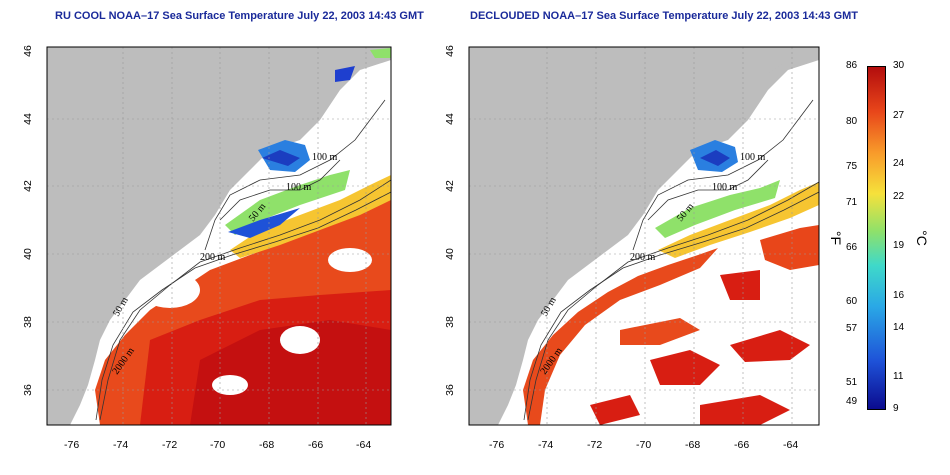 This screenshot has width=950, height=475. Describe the element at coordinates (899, 327) in the screenshot. I see `colorbar-c-tick: 14` at that location.